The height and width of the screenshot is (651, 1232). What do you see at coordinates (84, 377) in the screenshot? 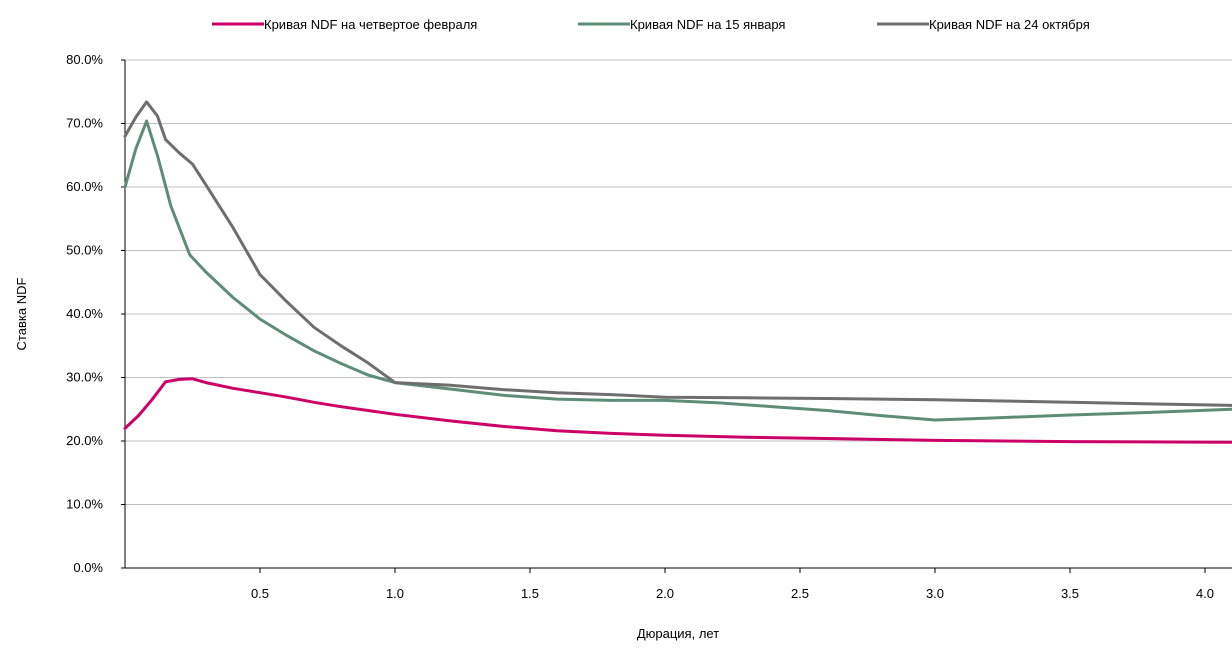
I see `y-tick-label: 30.0%` at bounding box center [84, 377].